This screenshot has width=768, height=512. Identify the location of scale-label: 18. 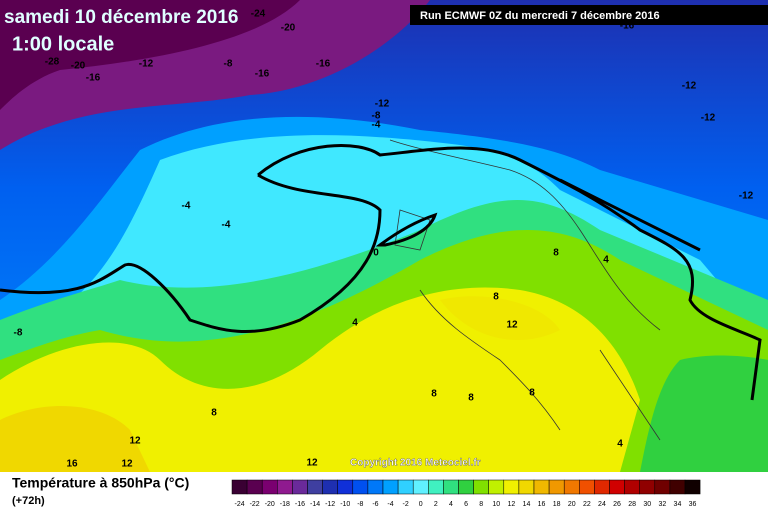
(557, 504).